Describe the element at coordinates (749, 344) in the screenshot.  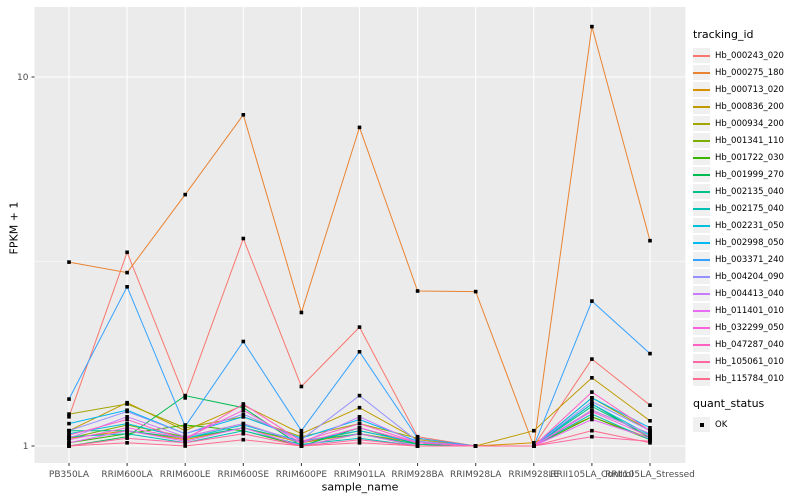
I see `legend-item-label: Hb_047287_040` at that location.